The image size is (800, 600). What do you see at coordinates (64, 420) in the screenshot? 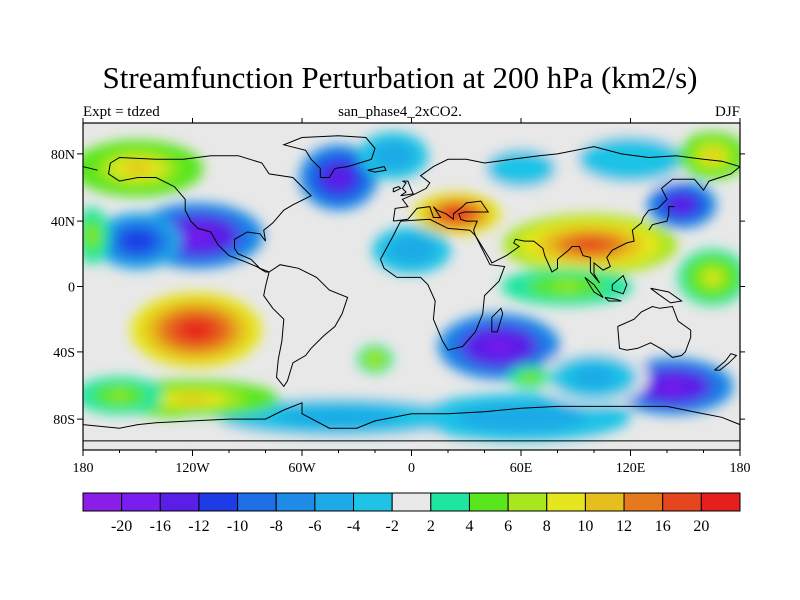
I see `y-tick-label: 80S` at bounding box center [64, 420].